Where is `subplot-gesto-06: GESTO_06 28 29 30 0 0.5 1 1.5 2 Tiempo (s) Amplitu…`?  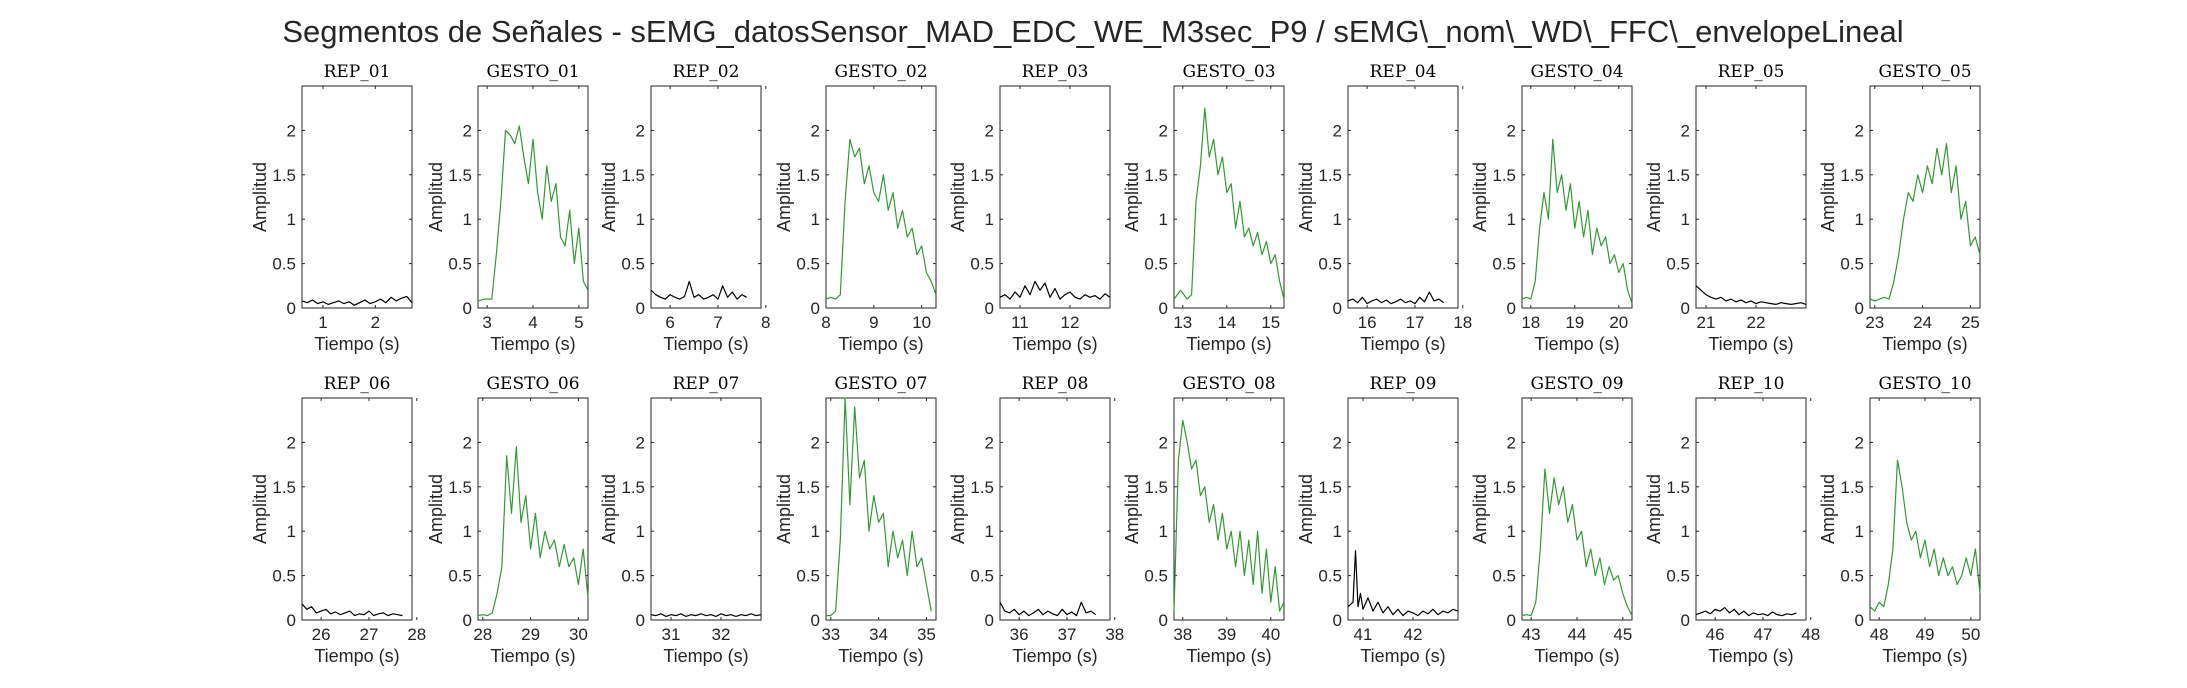
subplot-gesto-06: GESTO_06 28 29 30 0 0.5 1 1.5 2 Tiempo (s) Amplitu… is located at coordinates (507, 520).